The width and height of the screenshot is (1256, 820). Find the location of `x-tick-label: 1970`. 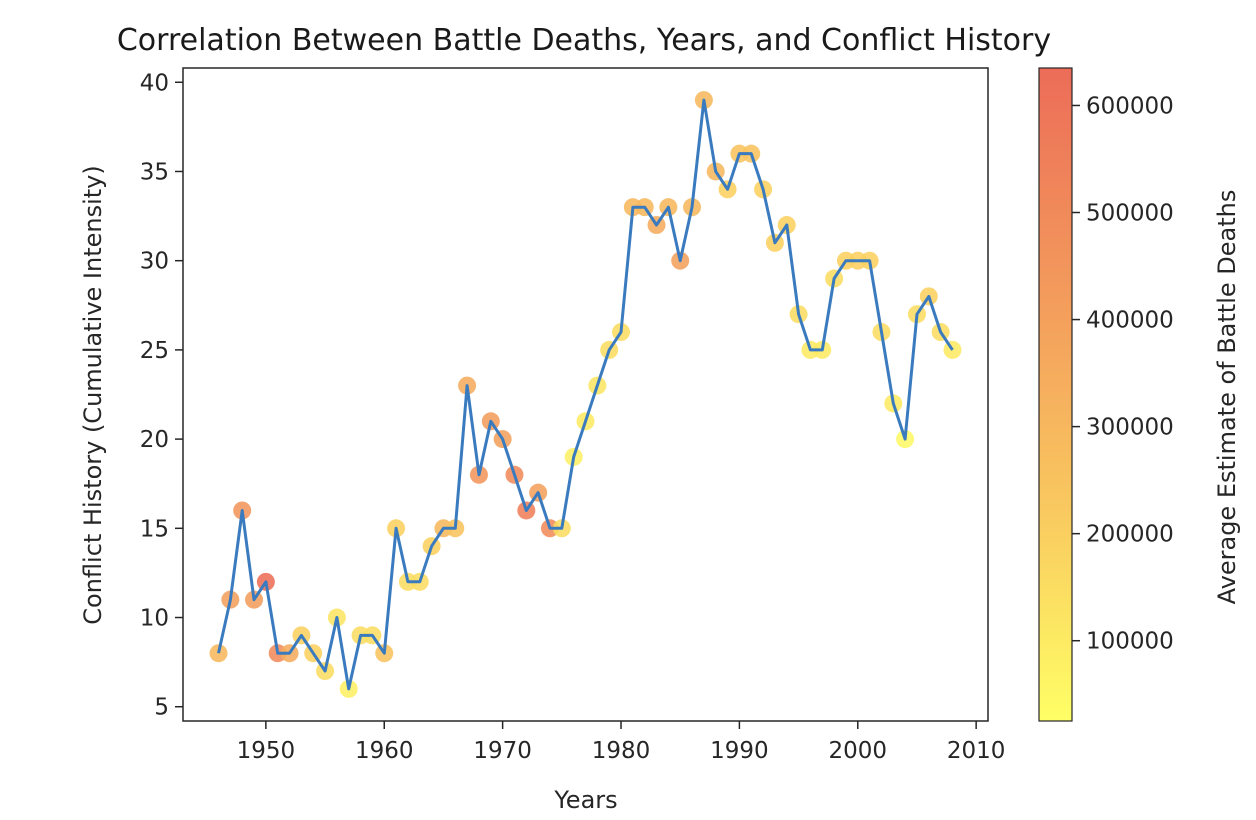

x-tick-label: 1970 is located at coordinates (502, 751).